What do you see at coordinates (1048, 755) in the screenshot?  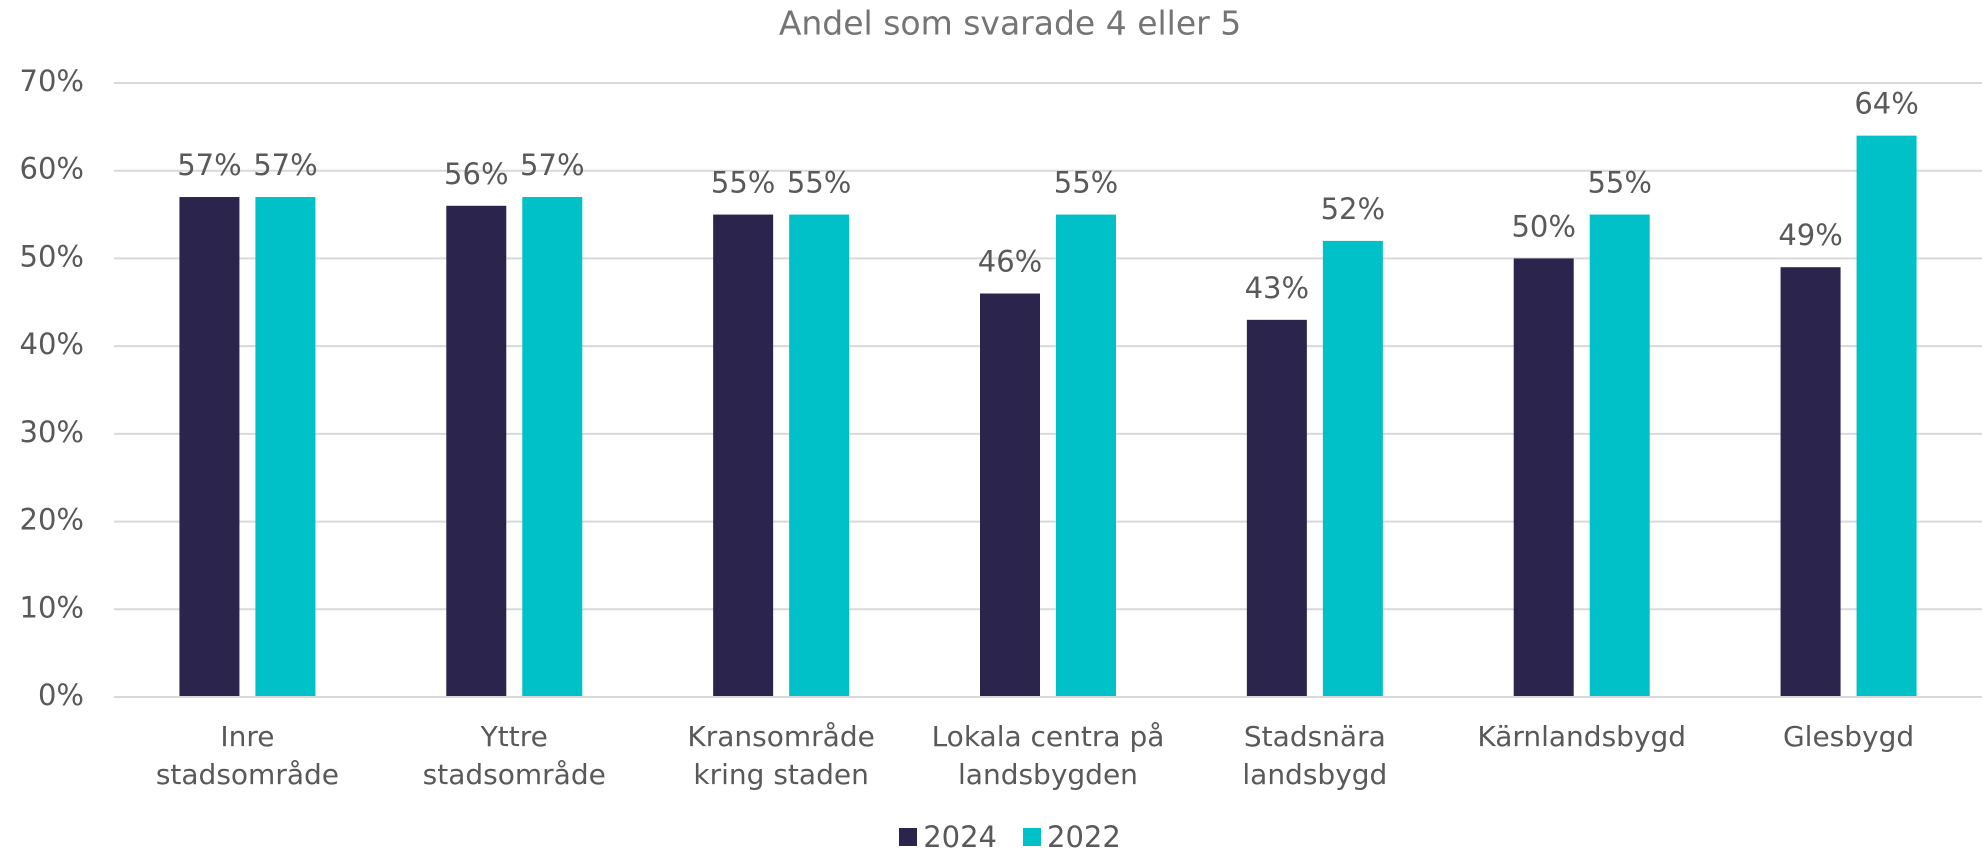 I see `x-tick-label: Lokala centra på landsbygden` at bounding box center [1048, 755].